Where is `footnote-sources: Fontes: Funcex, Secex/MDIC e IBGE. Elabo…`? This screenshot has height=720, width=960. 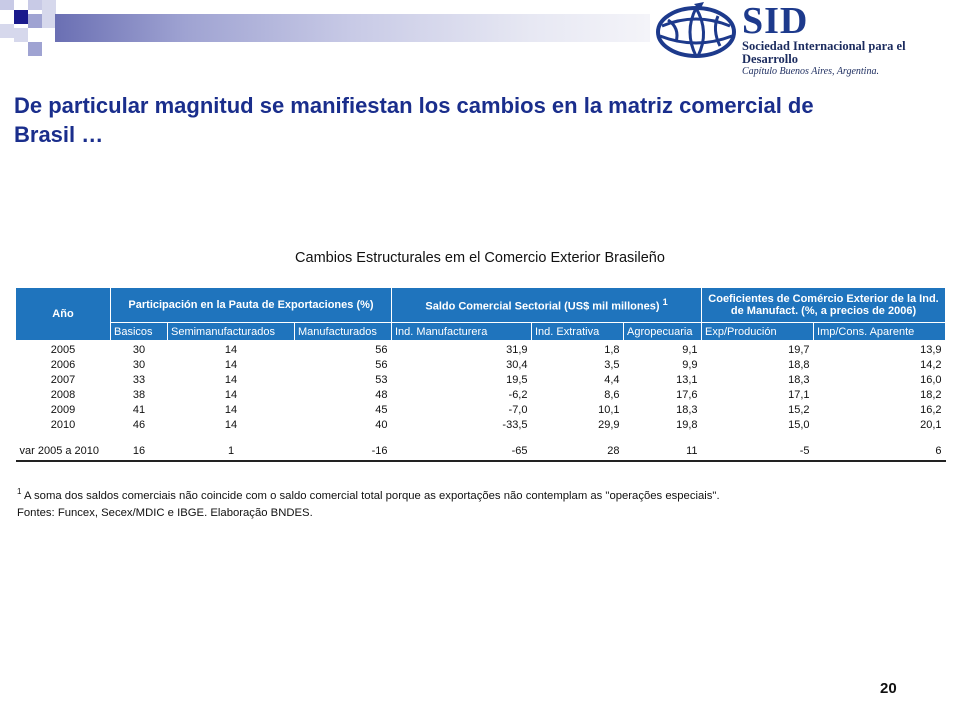
footnote-sources: Fontes: Funcex, Secex/MDIC e IBGE. Elabo… is located at coordinates (165, 512).